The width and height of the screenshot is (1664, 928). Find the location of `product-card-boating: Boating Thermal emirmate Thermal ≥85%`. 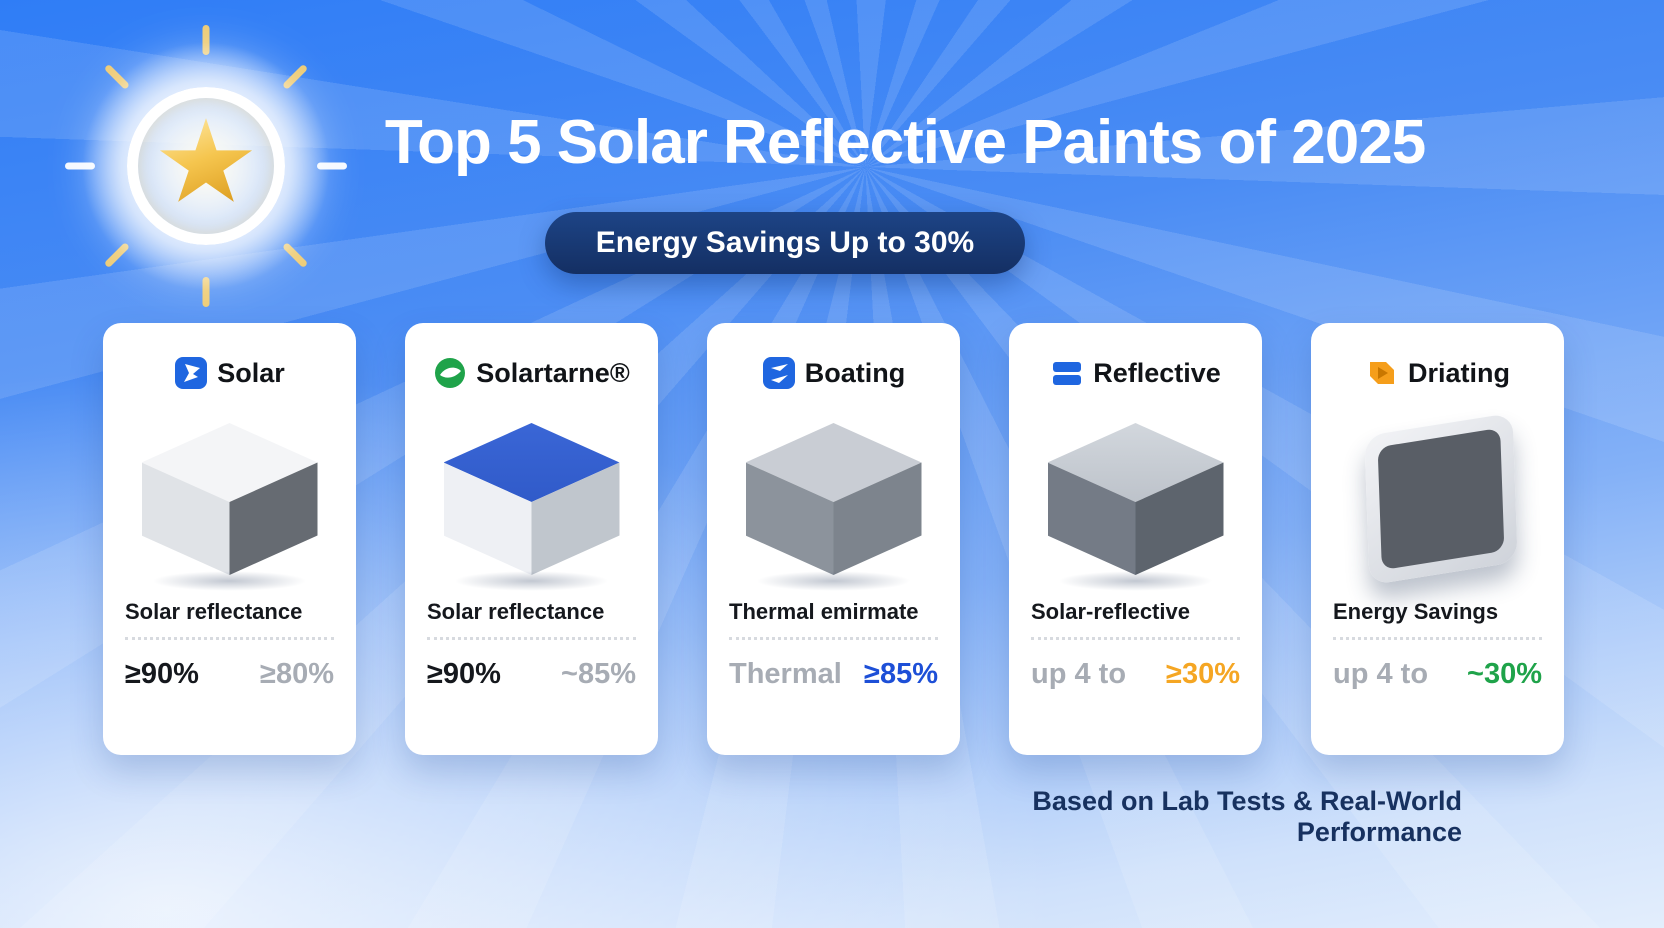

product-card-boating: Boating Thermal emirmate Thermal ≥85% is located at coordinates (833, 539).